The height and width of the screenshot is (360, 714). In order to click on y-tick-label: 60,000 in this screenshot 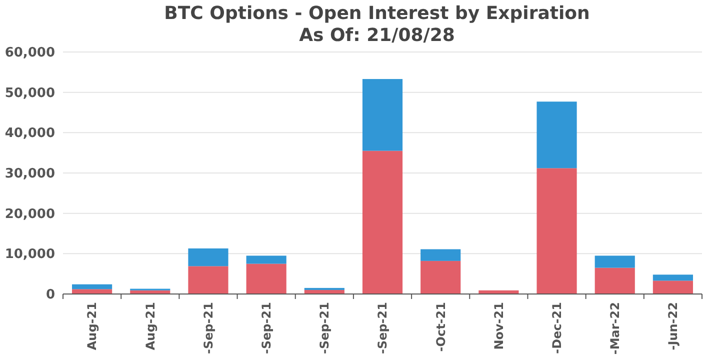, I will do `click(29, 53)`.